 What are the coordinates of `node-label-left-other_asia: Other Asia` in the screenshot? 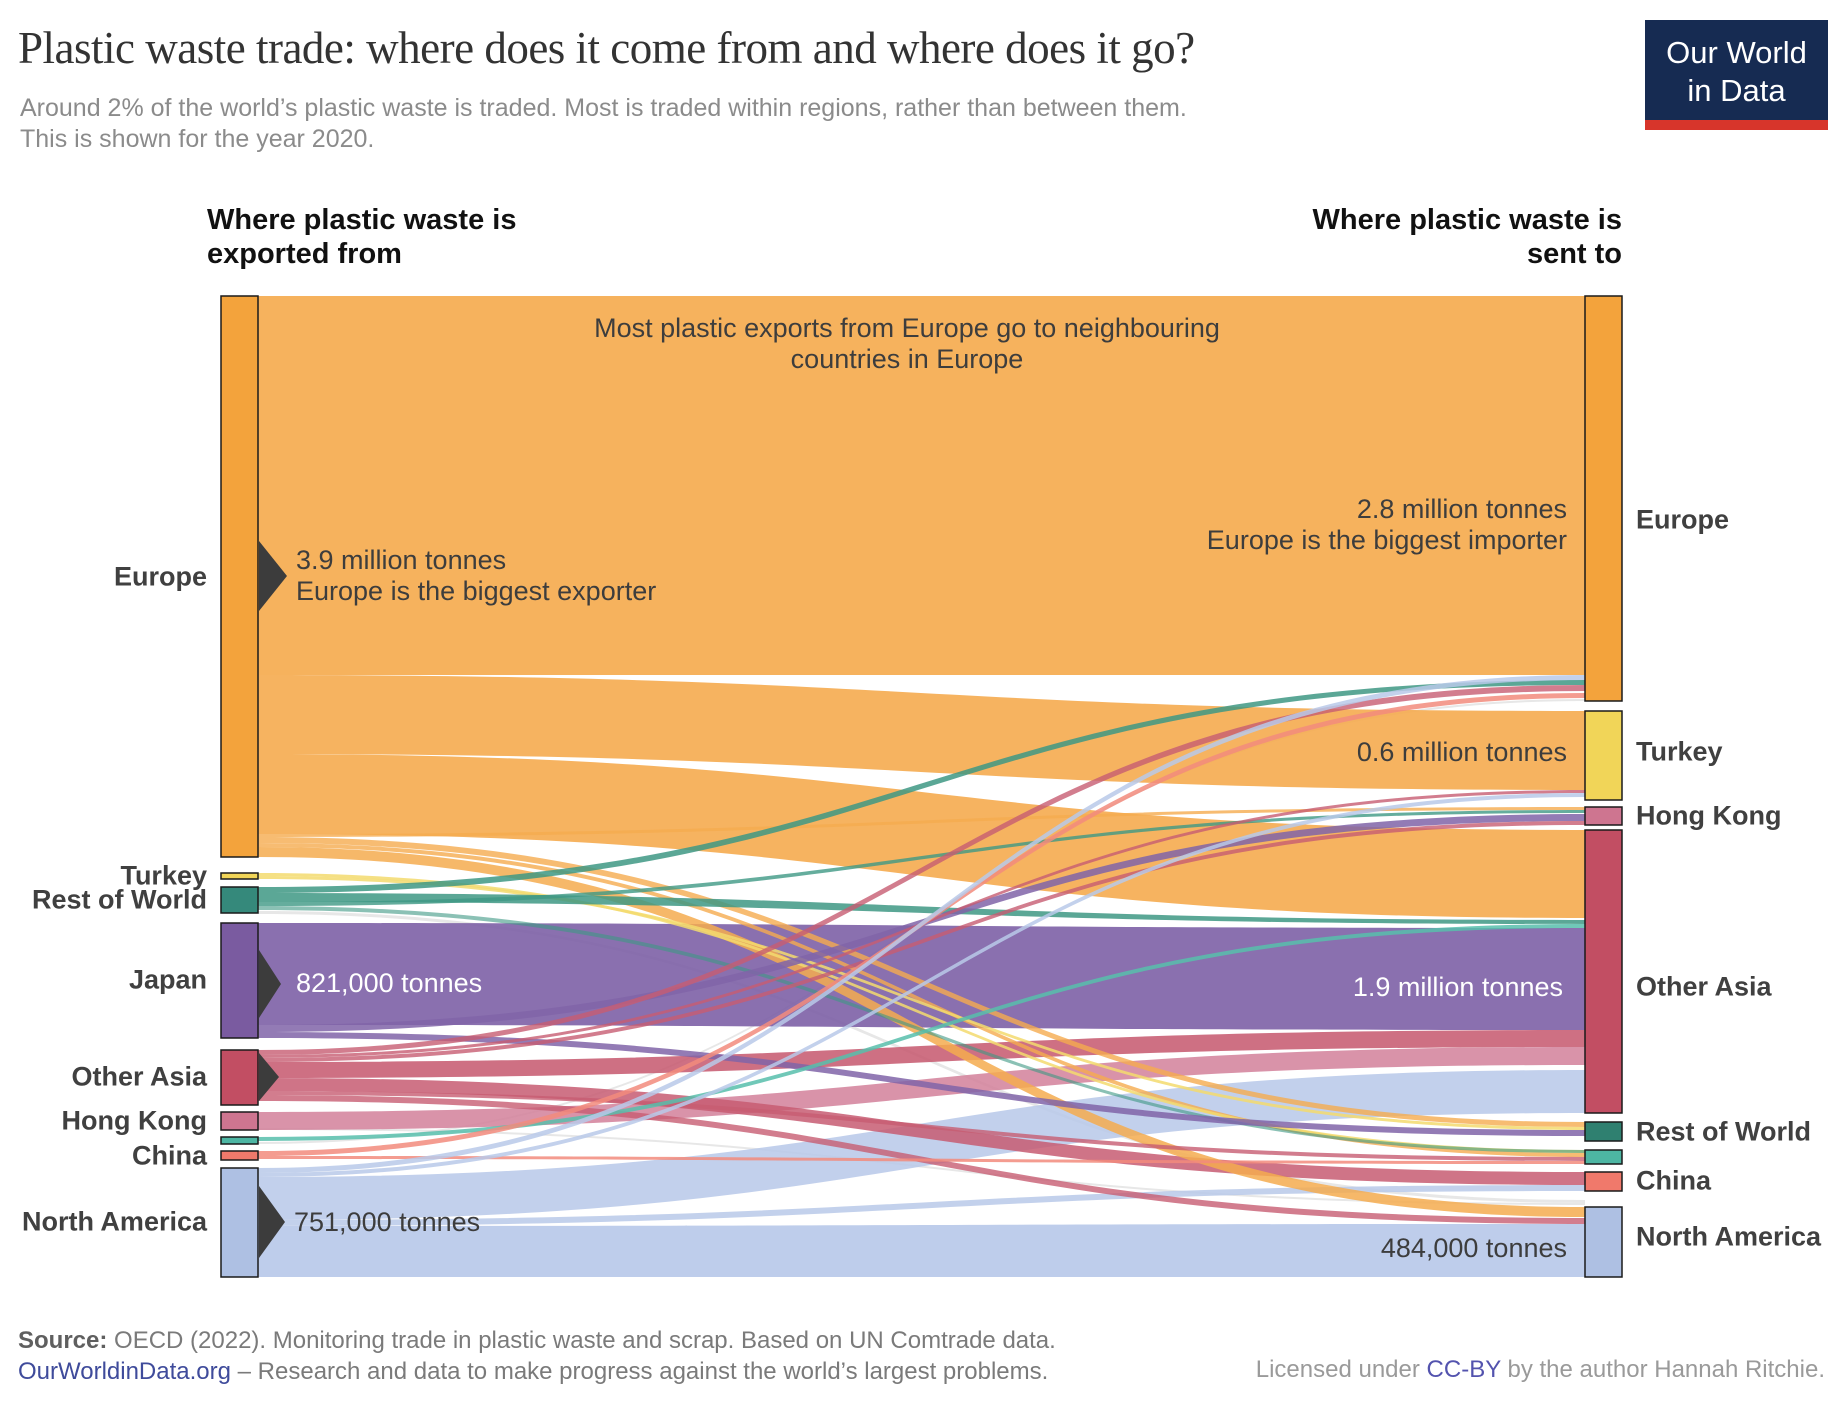 It's located at (139, 1076).